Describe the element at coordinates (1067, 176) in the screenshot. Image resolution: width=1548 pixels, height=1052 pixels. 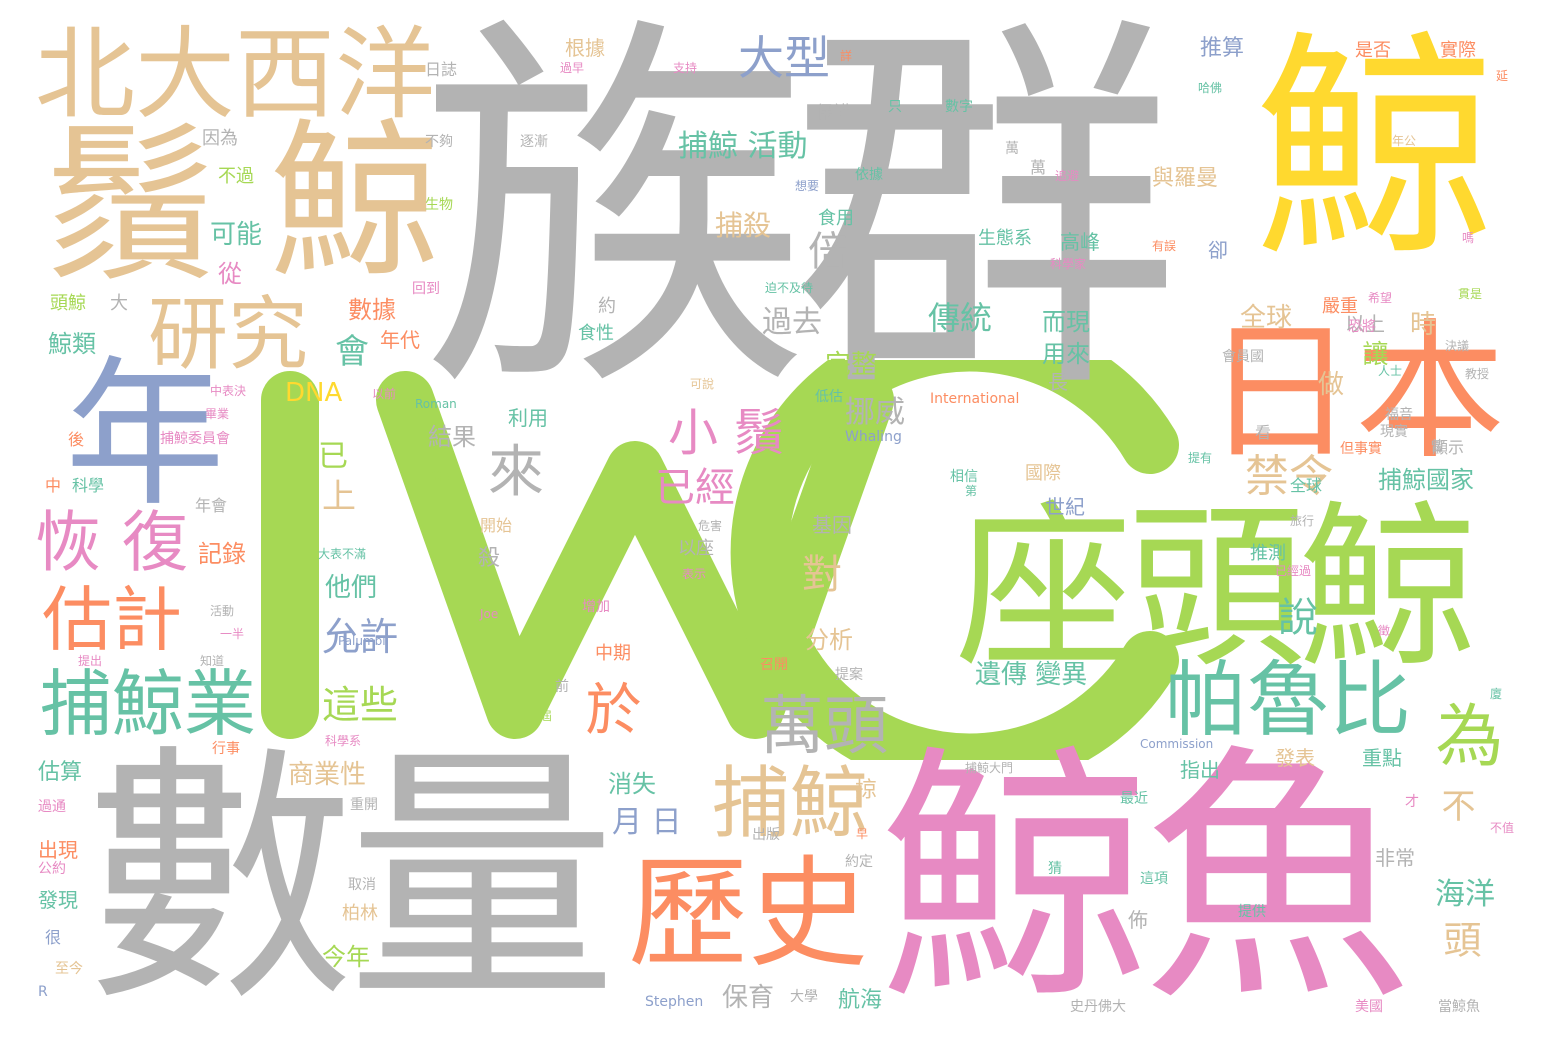
I see `word: 追避` at that location.